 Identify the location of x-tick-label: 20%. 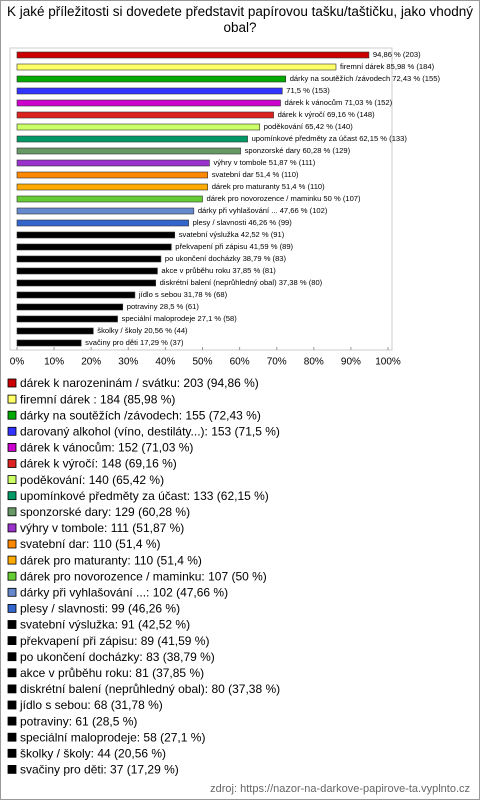
(91, 362).